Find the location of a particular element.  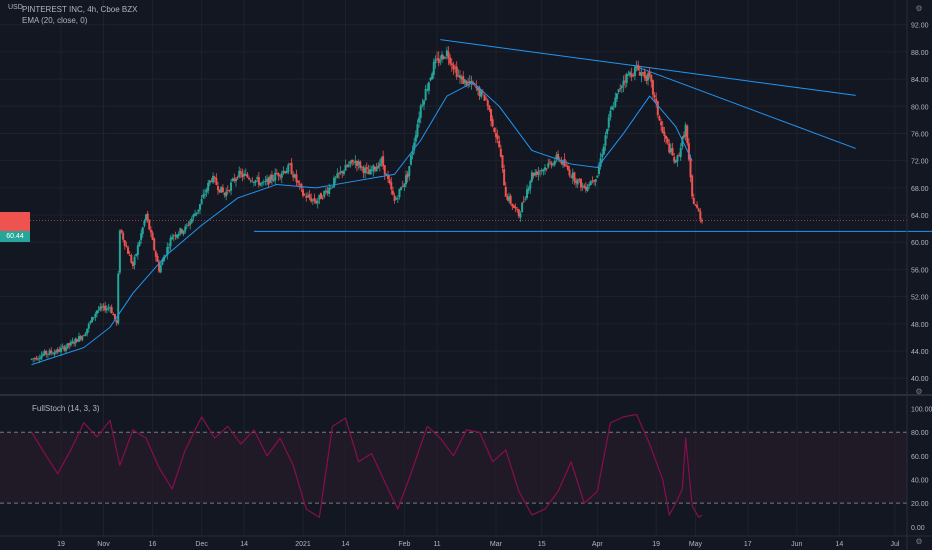

symbol-info: PINTEREST INC, 4h, Cboe BZX is located at coordinates (80, 9).